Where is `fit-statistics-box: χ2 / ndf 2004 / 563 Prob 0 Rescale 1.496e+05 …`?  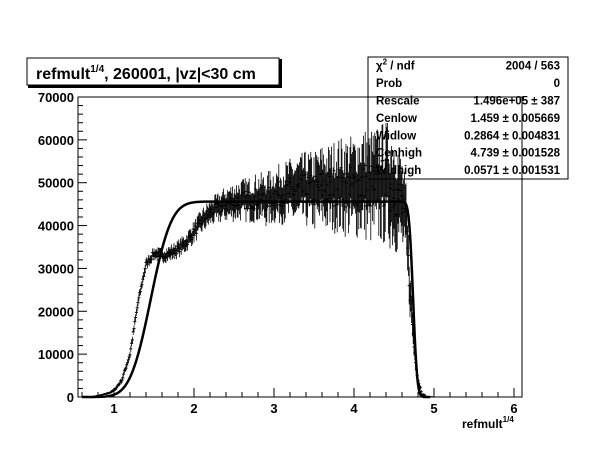
fit-statistics-box: χ2 / ndf 2004 / 563 Prob 0 Rescale 1.496e+05 … is located at coordinates (468, 118).